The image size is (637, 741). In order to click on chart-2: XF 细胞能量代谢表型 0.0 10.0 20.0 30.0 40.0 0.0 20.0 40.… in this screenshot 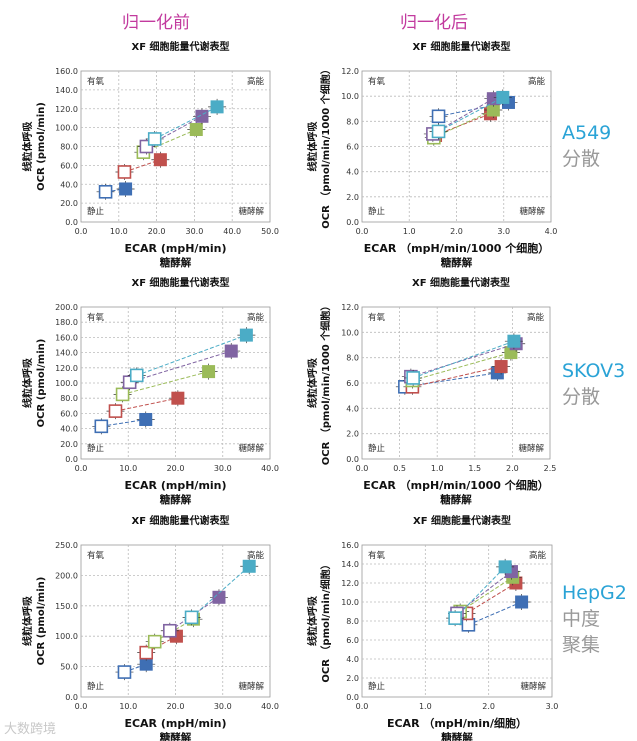, I will do `click(150, 391)`.